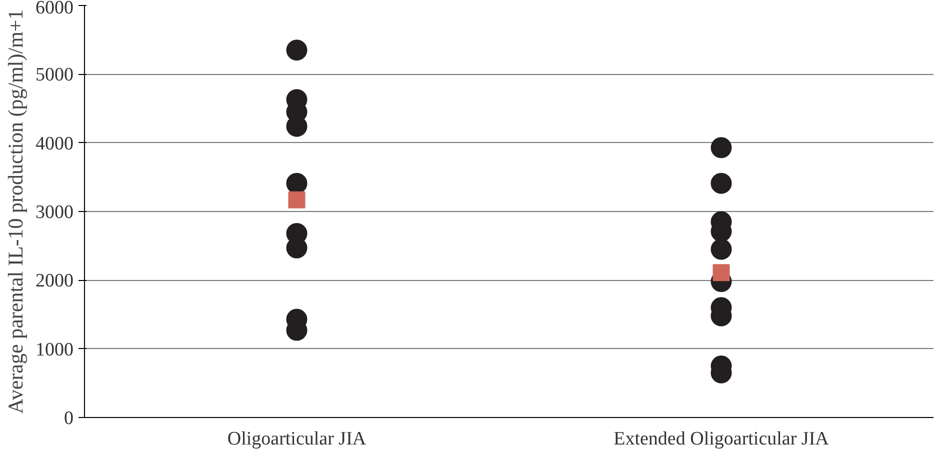 The image size is (938, 452). Describe the element at coordinates (55, 143) in the screenshot. I see `y-tick-label: 4000` at that location.